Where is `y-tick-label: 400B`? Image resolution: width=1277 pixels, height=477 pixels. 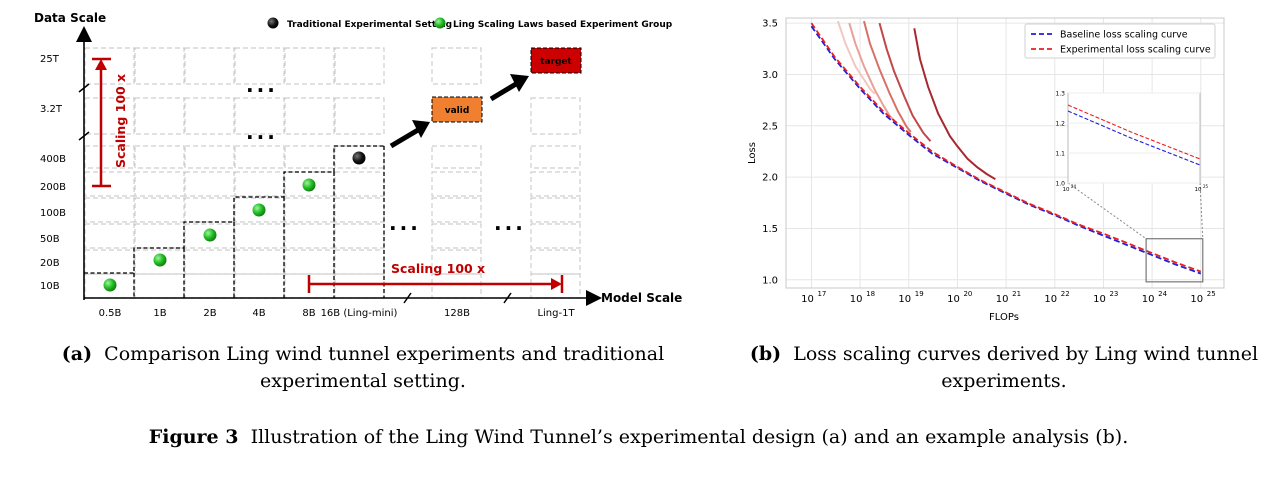
y-tick-label: 400B is located at coordinates (53, 159).